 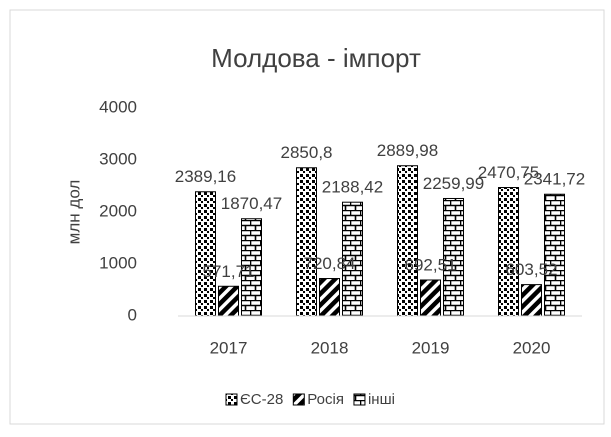 What do you see at coordinates (307, 152) in the screenshot?
I see `data-label: 2850,8` at bounding box center [307, 152].